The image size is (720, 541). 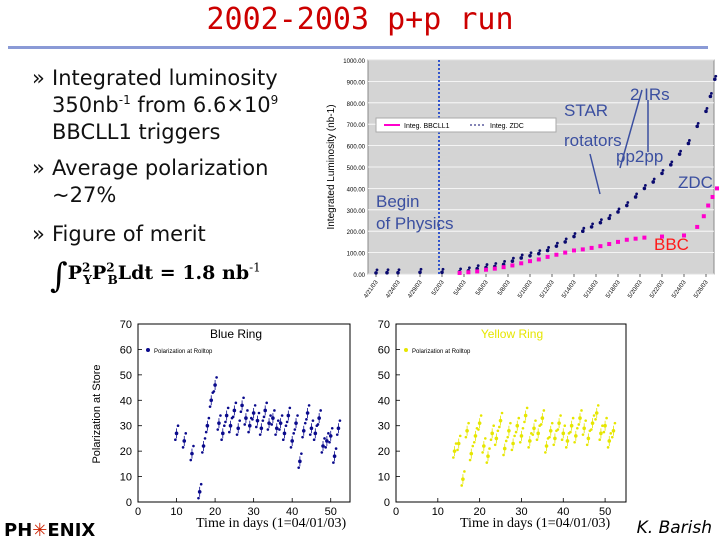 I want to click on annotation: rotators, so click(x=593, y=140).